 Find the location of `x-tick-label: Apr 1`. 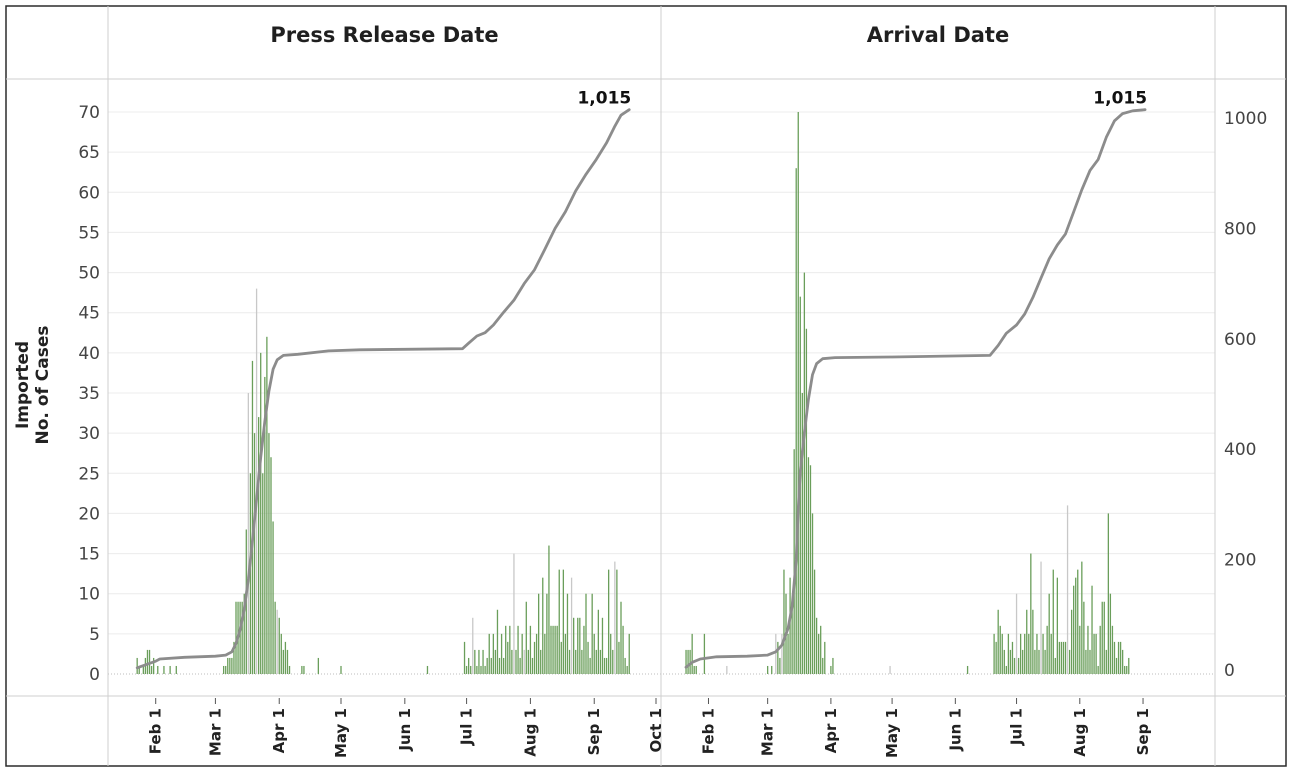

x-tick-label: Apr 1 is located at coordinates (831, 730).